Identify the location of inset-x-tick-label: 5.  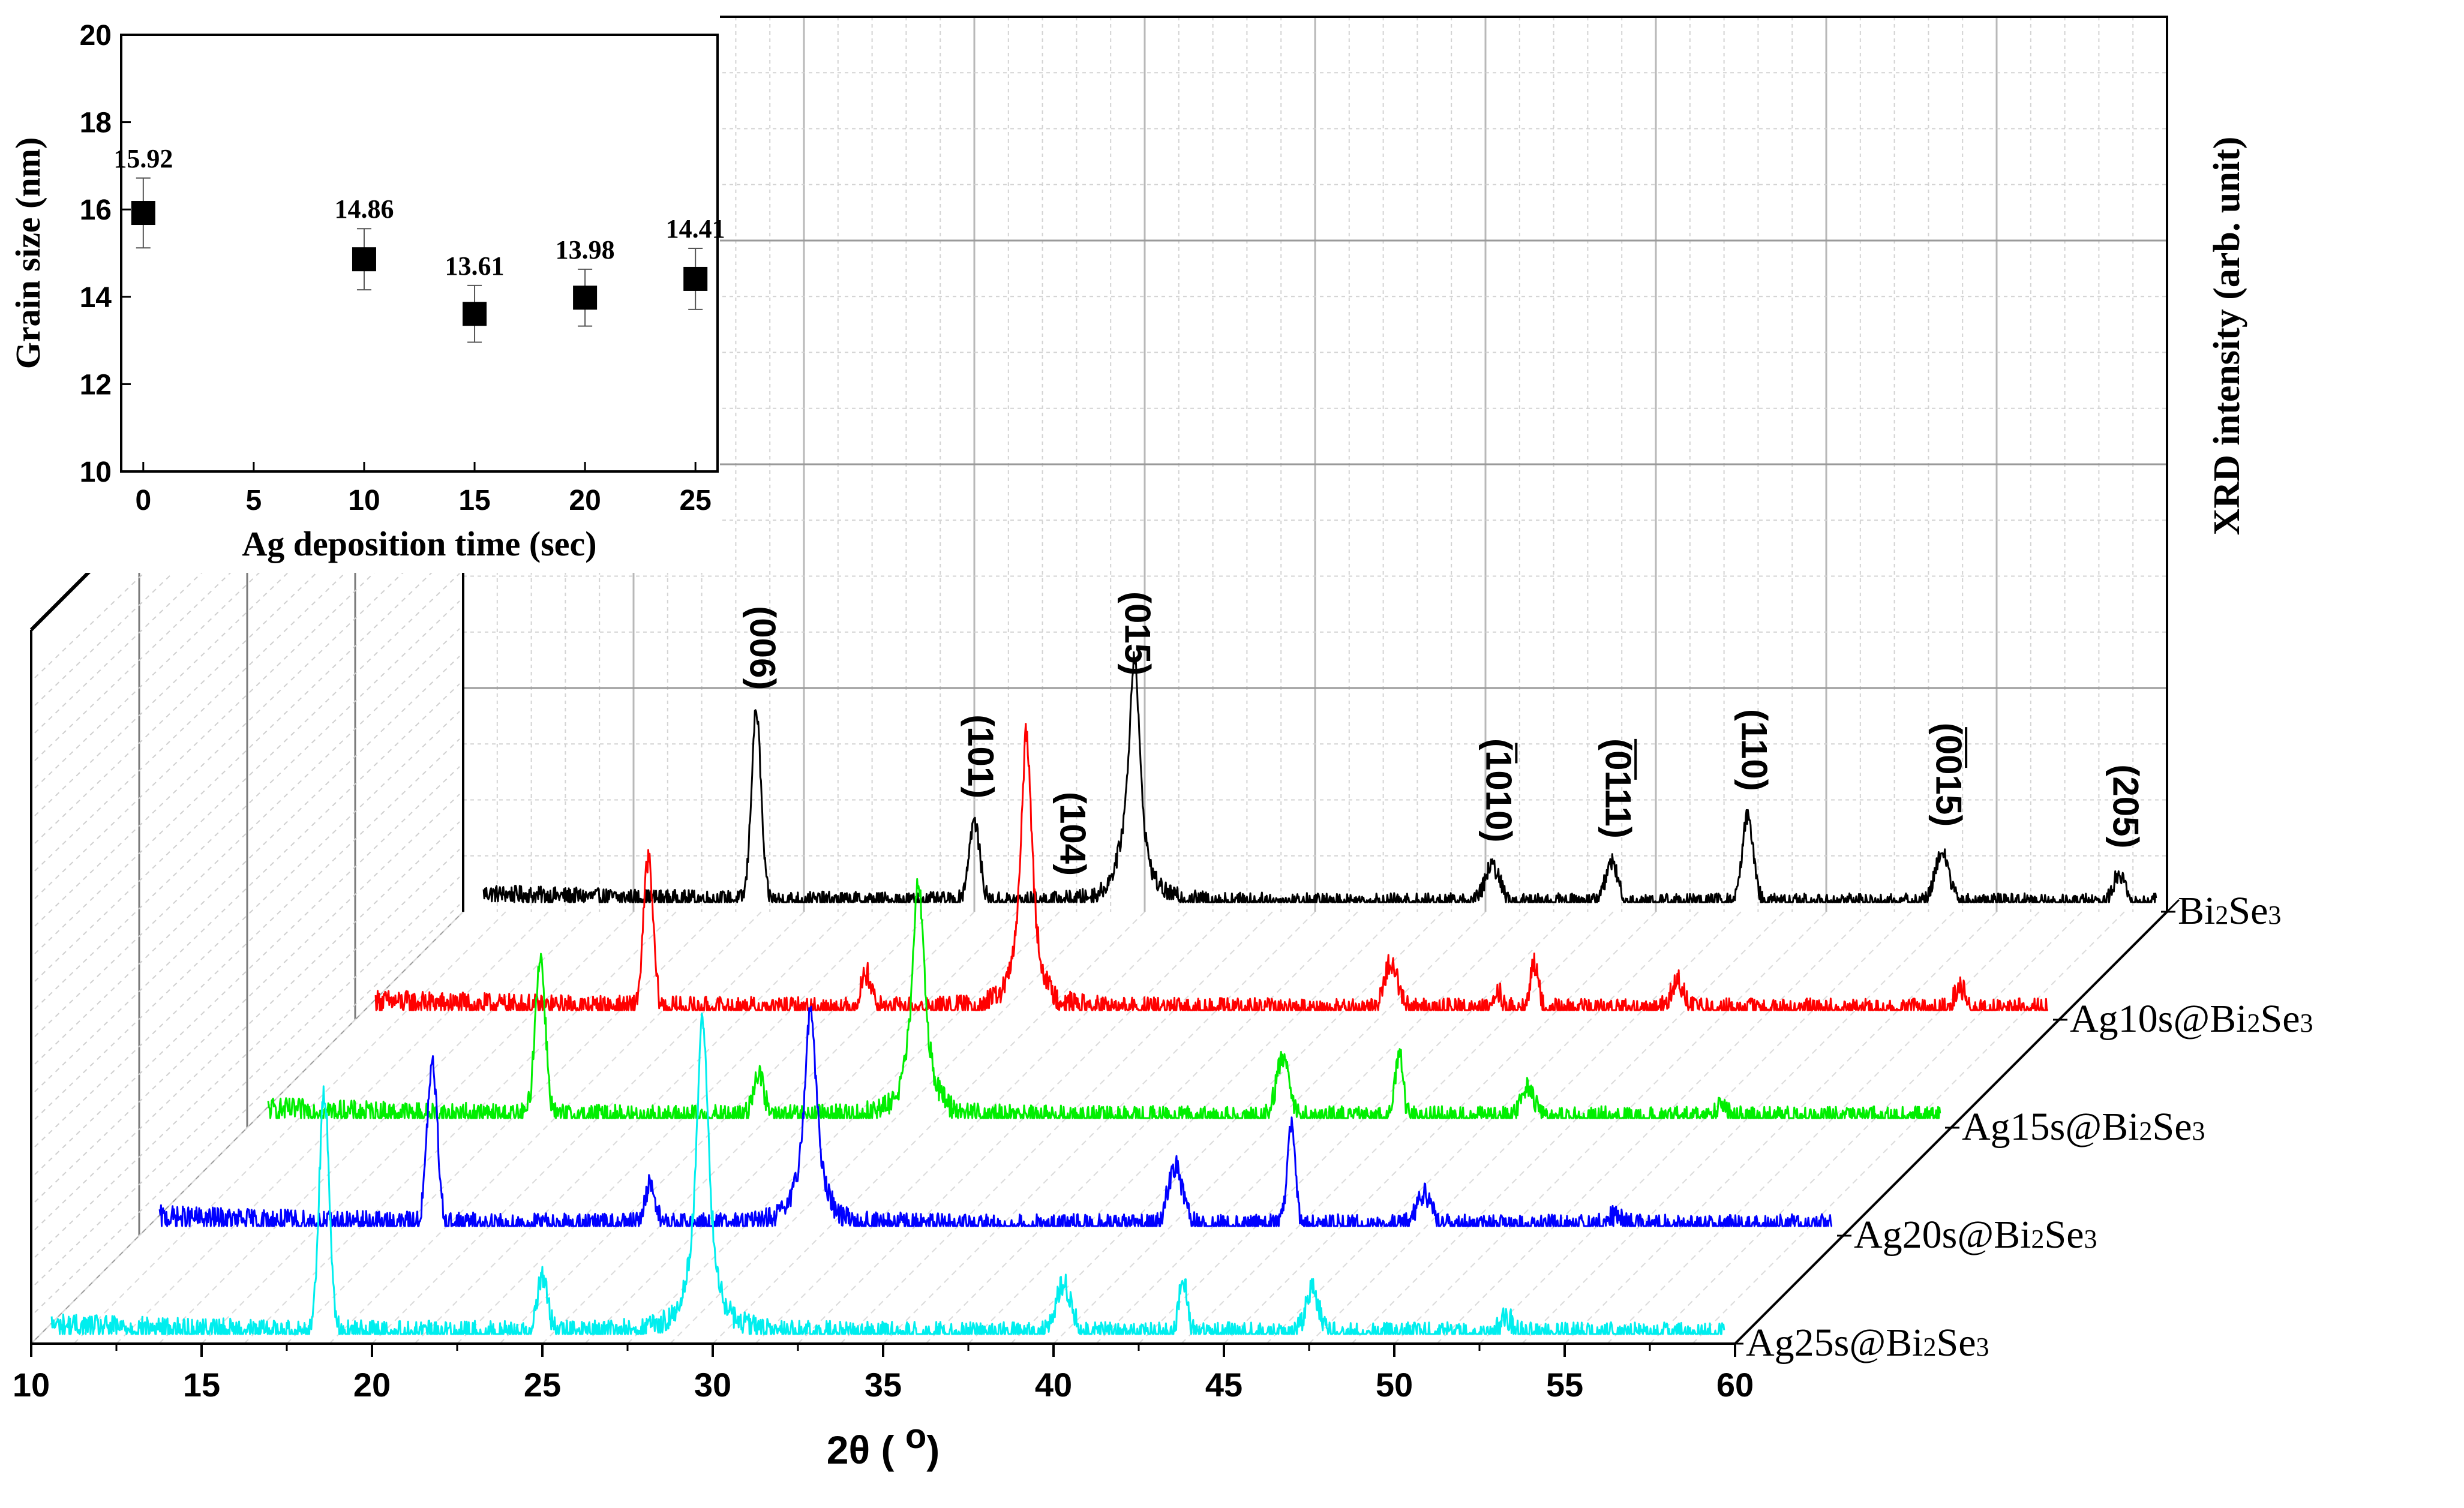
(254, 501).